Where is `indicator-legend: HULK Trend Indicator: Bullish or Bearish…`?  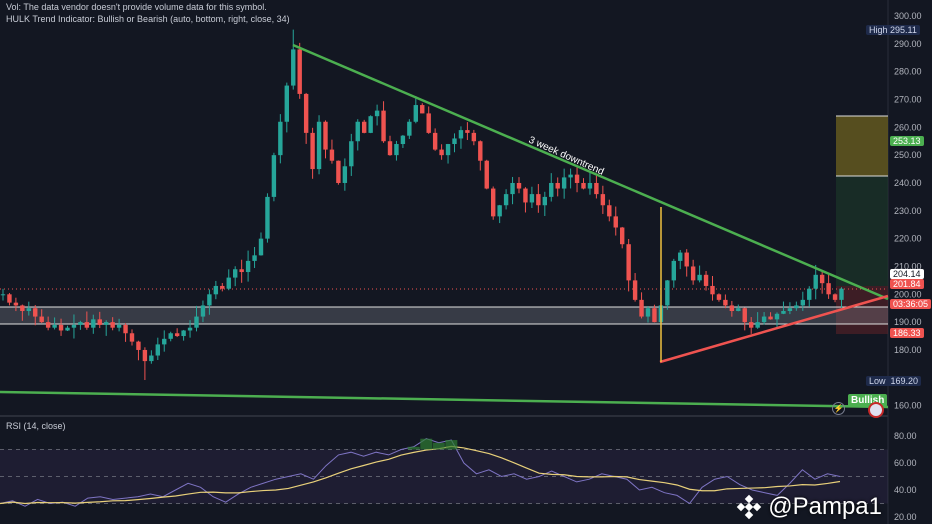
indicator-legend: HULK Trend Indicator: Bullish or Bearish… is located at coordinates (148, 19).